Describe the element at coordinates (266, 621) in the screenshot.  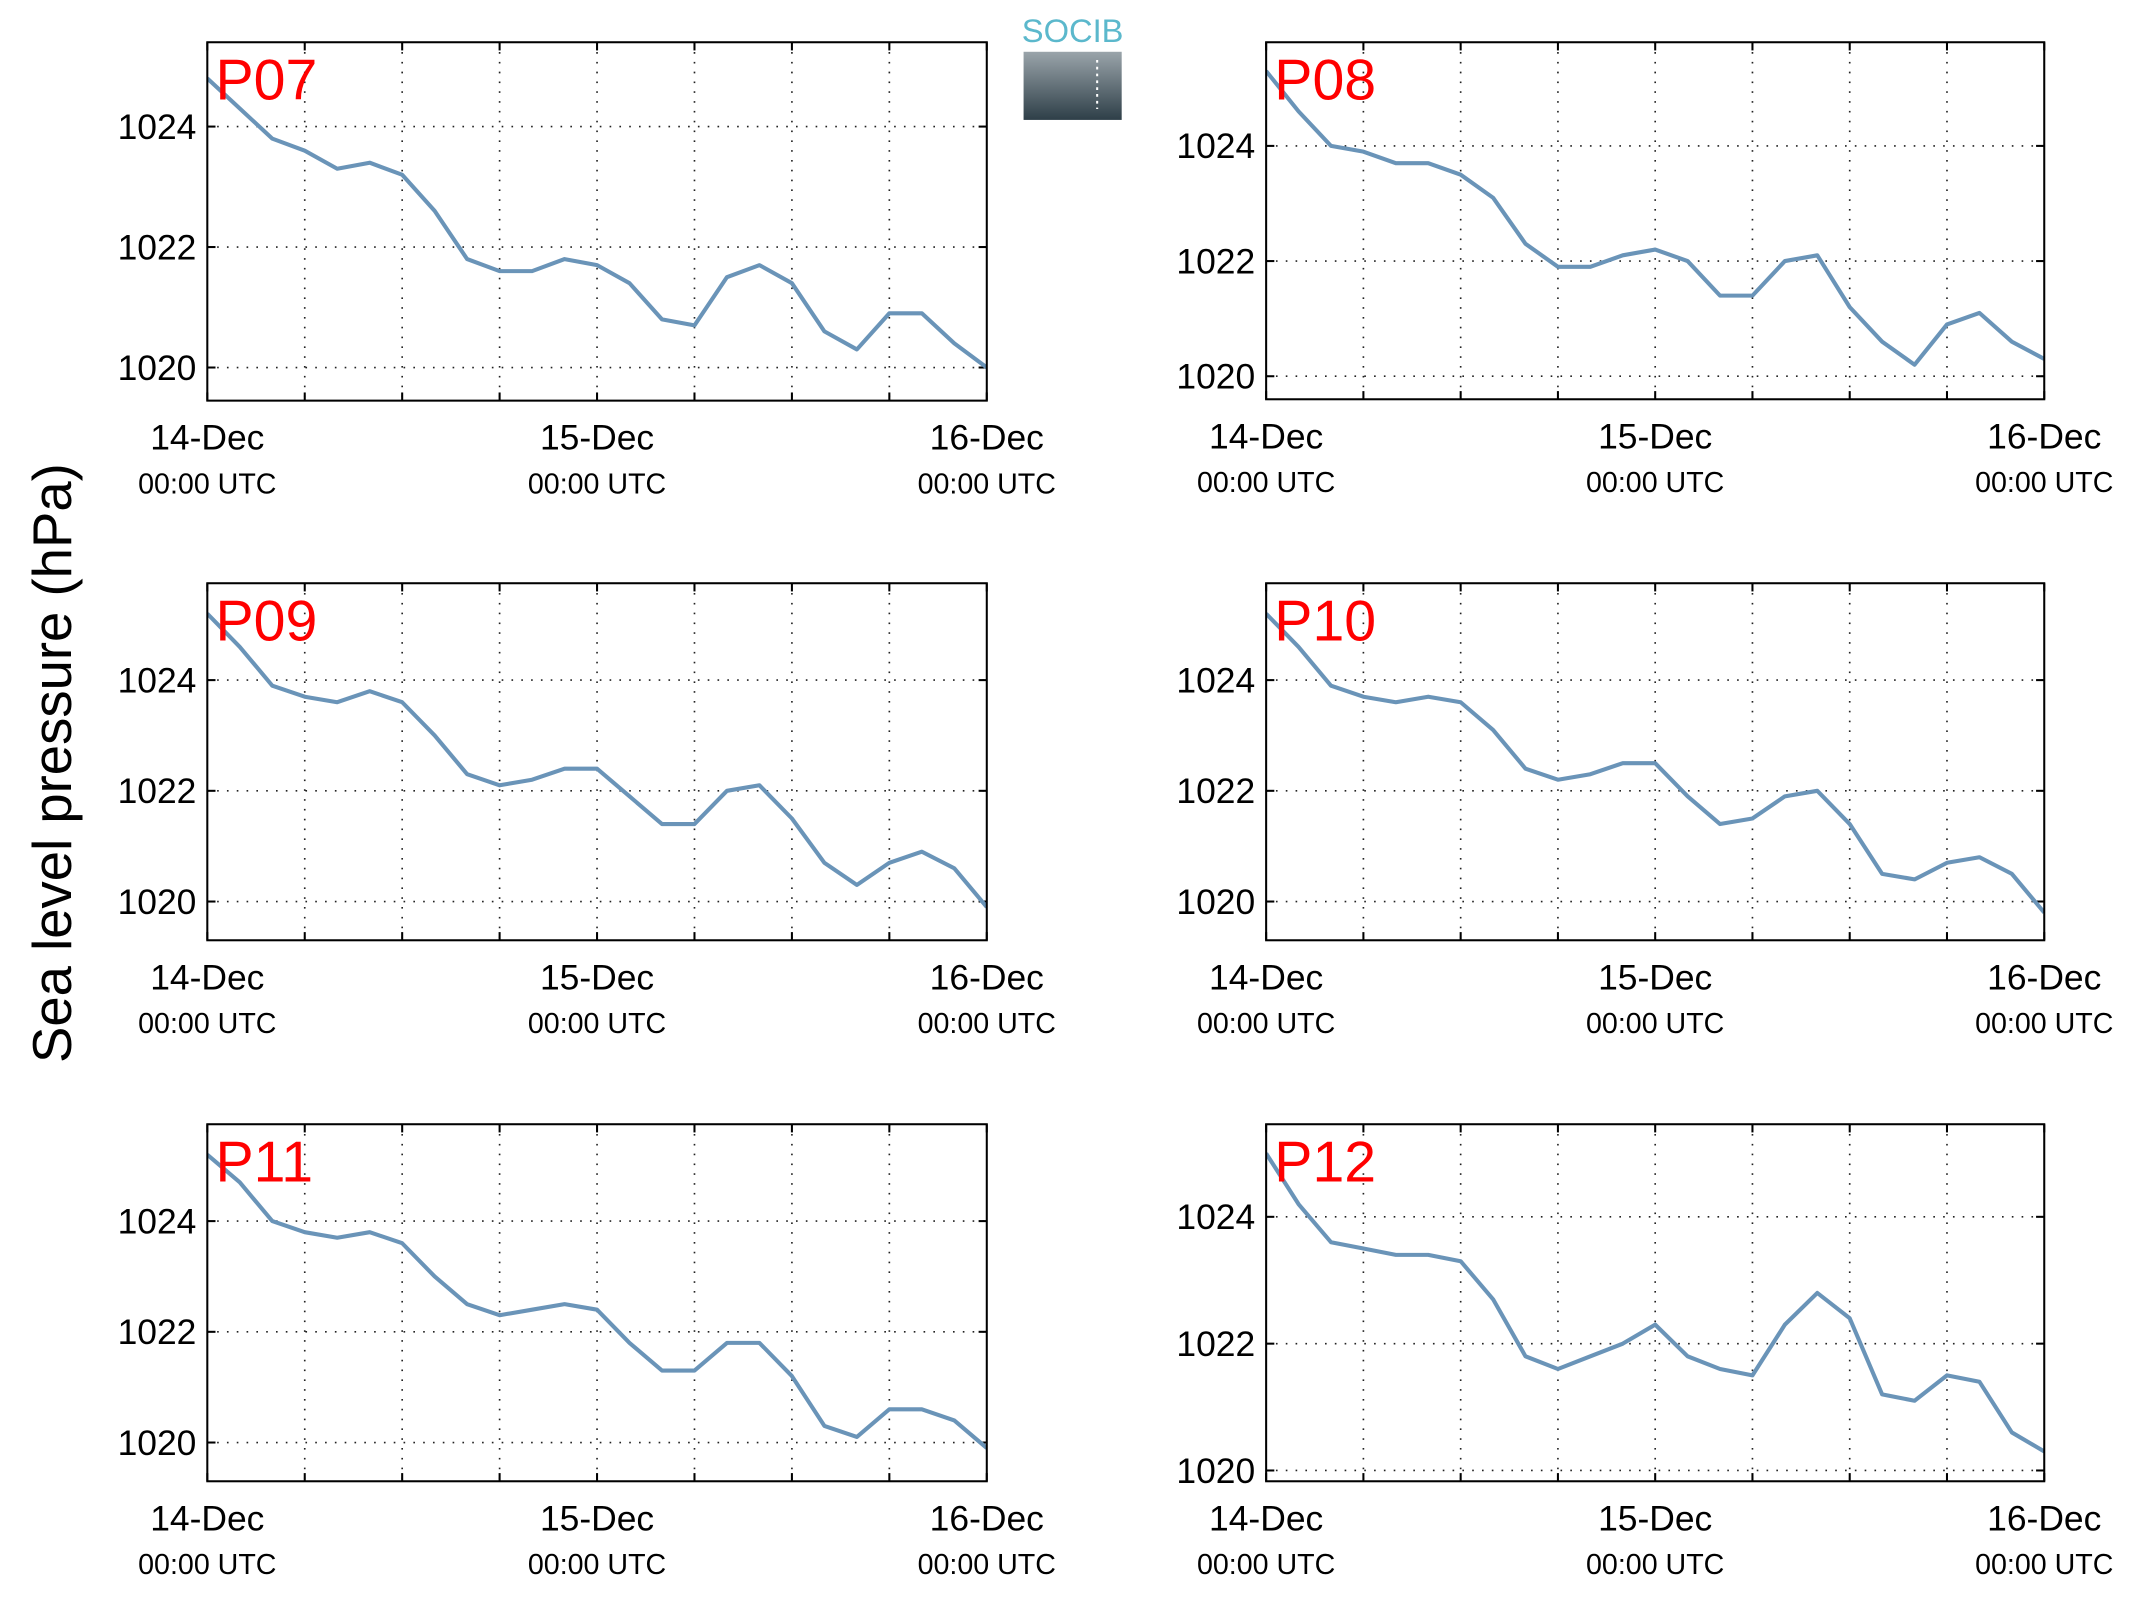
I see `panel-title: P09` at that location.